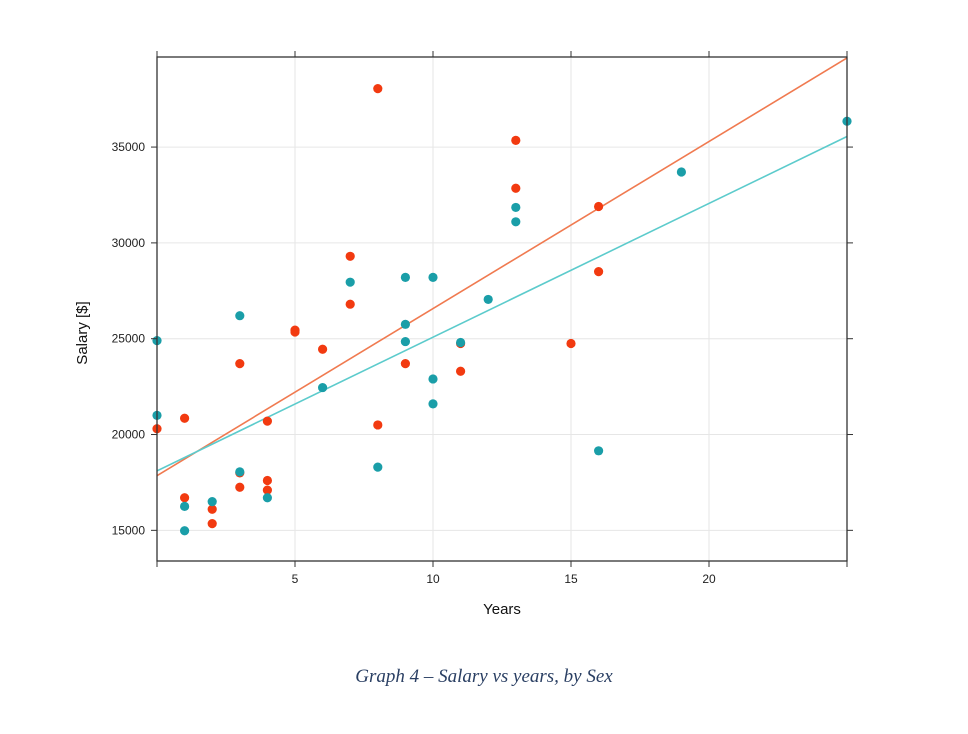 The height and width of the screenshot is (734, 968). Describe the element at coordinates (709, 579) in the screenshot. I see `x-tick-label: 20` at that location.